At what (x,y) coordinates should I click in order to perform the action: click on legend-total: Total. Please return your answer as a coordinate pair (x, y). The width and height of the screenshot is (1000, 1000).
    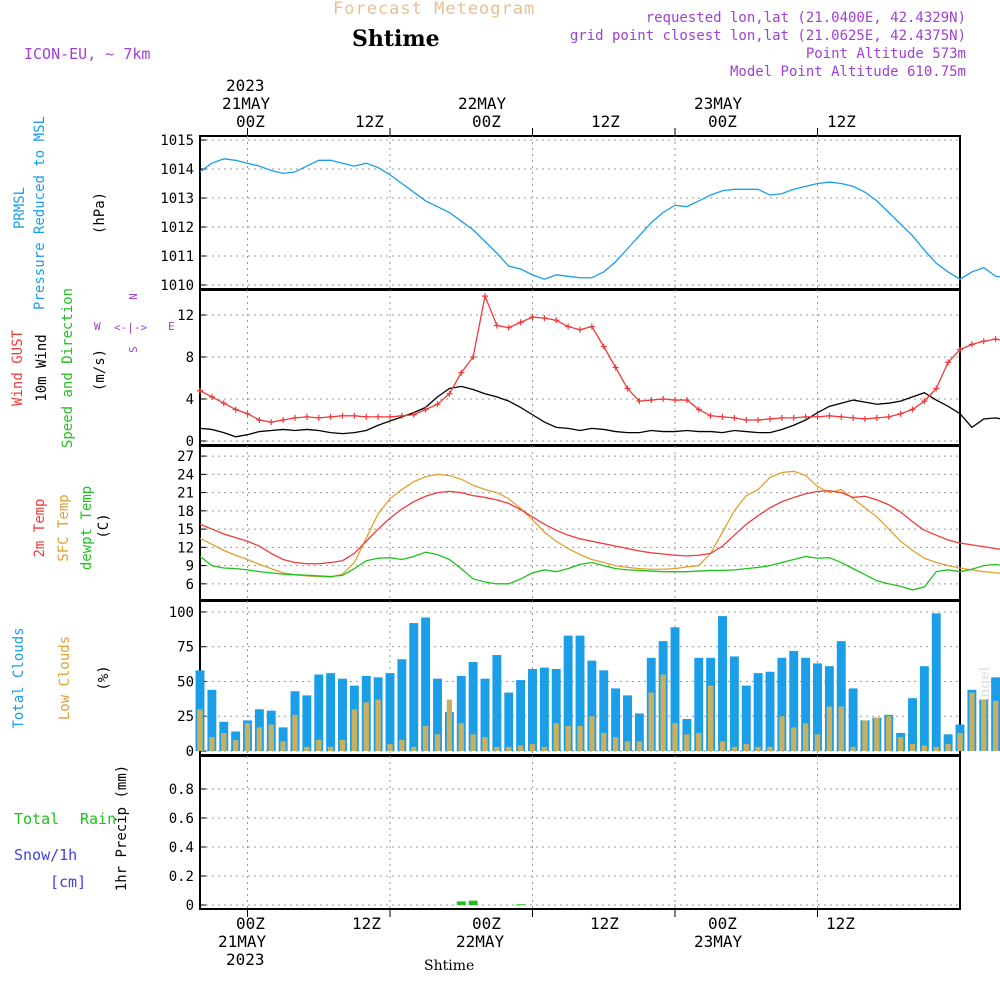
    Looking at the image, I should click on (37, 819).